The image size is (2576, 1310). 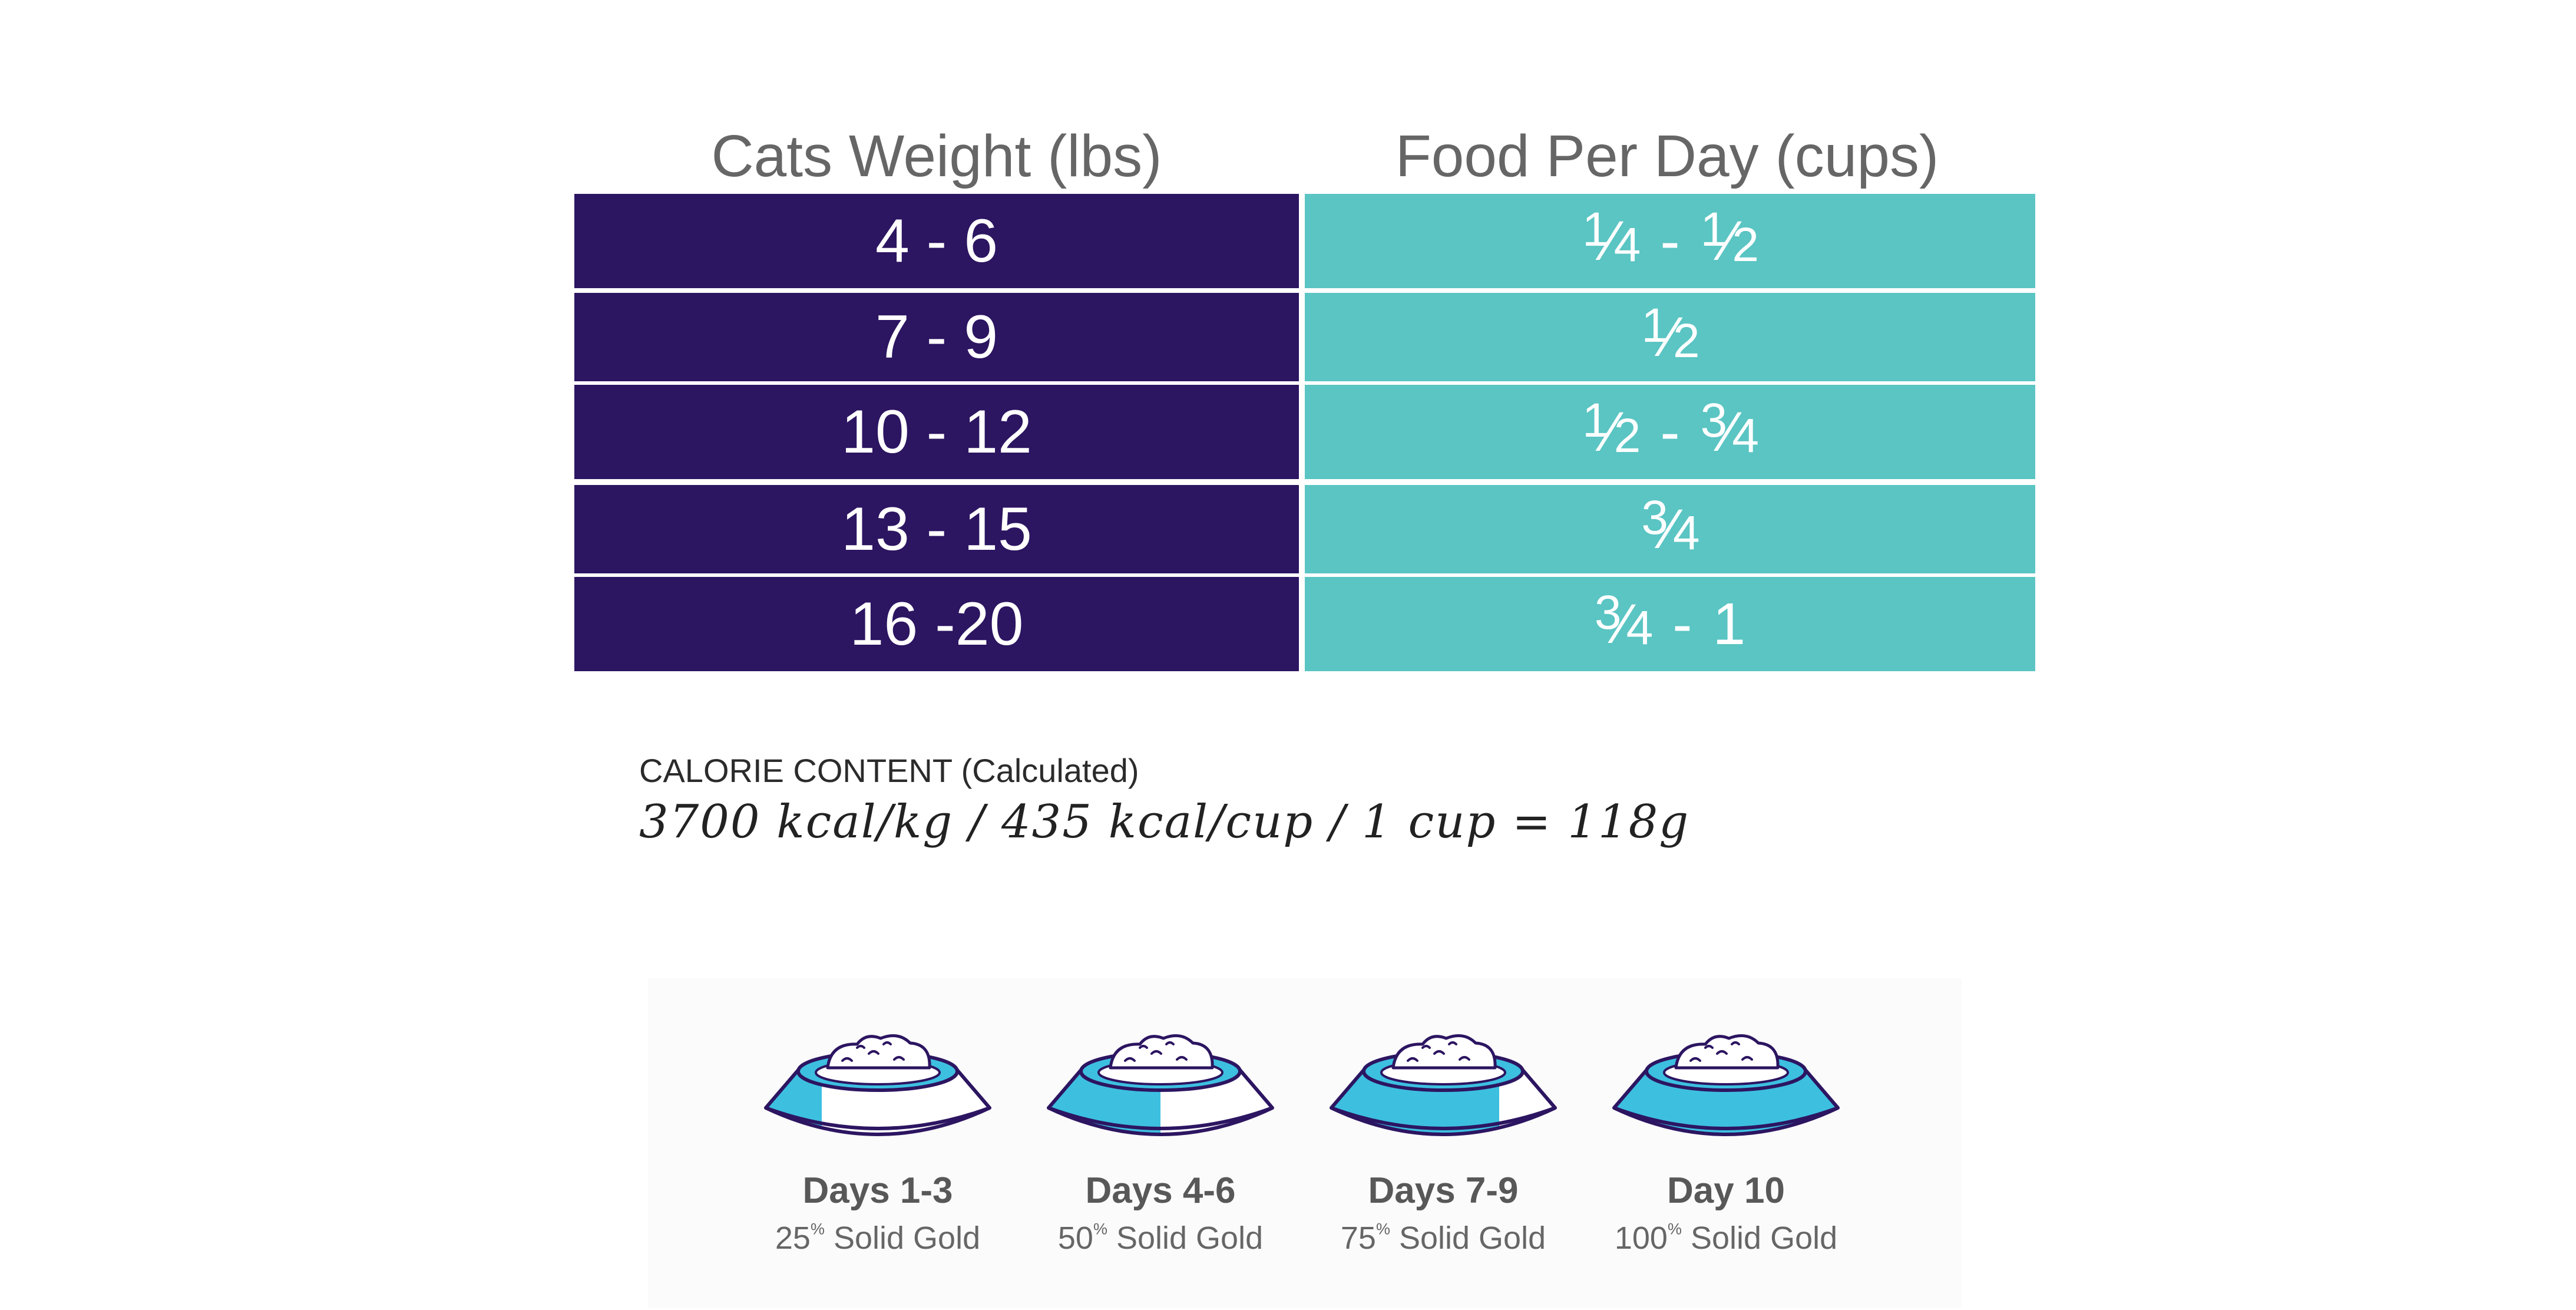 I want to click on food-column-header: Food Per Day (cups), so click(x=1667, y=156).